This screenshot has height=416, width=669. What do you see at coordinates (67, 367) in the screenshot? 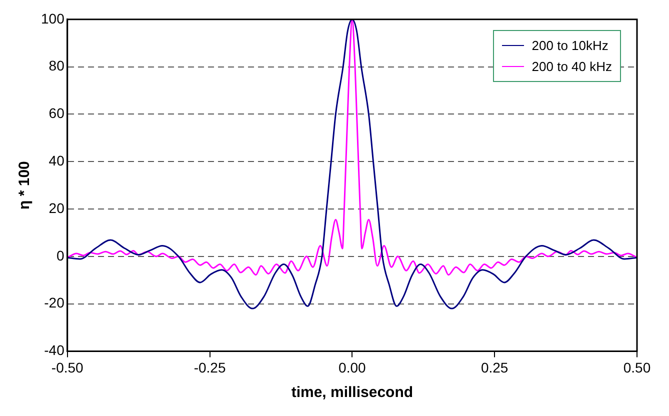
I see `x-tick-label: -0.50` at bounding box center [67, 367].